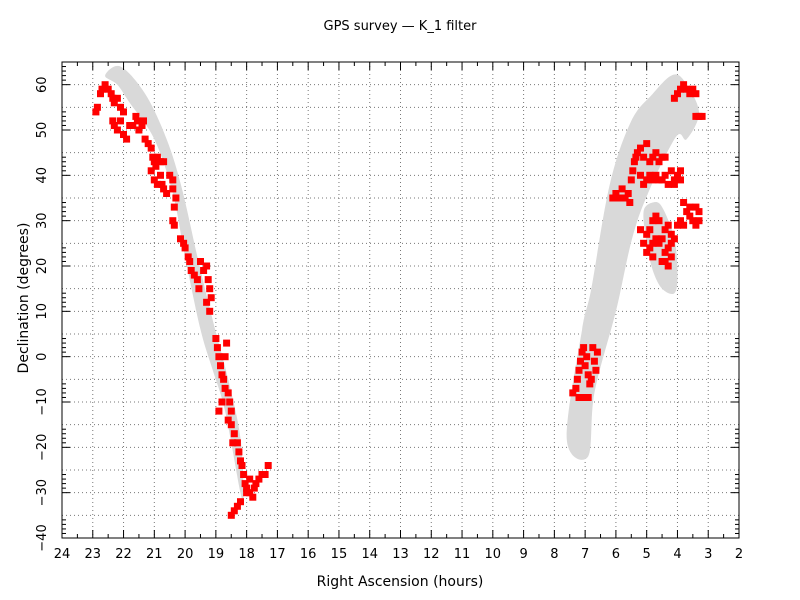 This screenshot has width=800, height=600. What do you see at coordinates (633, 267) in the screenshot?
I see `footprint-region-galactic-plane-east` at bounding box center [633, 267].